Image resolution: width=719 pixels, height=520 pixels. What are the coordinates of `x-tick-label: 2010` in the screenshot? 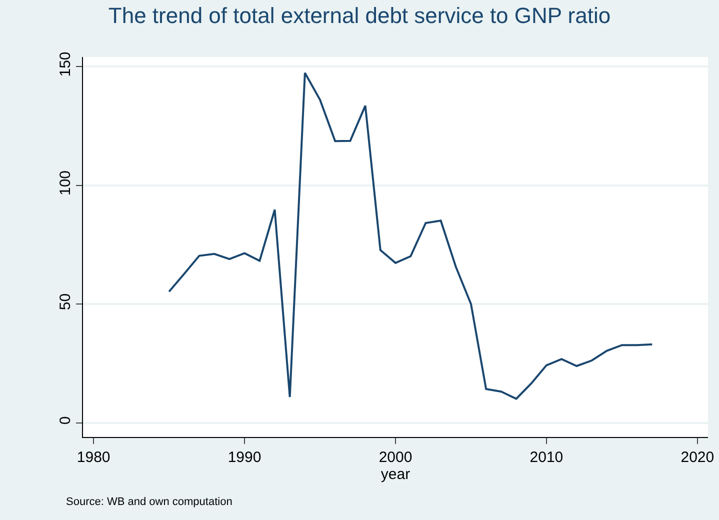 It's located at (547, 457).